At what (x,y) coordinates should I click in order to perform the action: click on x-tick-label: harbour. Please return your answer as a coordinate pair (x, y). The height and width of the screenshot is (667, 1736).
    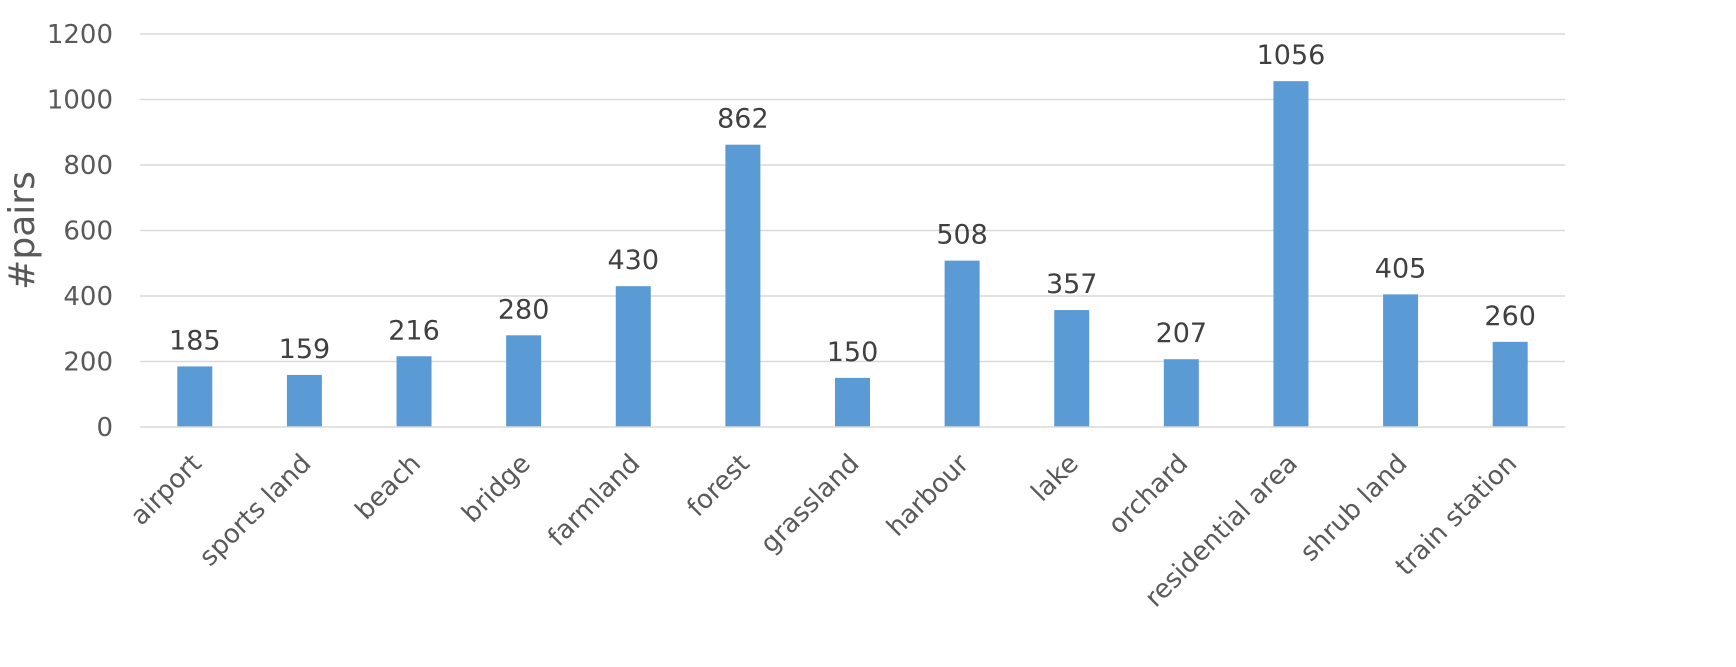
    Looking at the image, I should click on (928, 496).